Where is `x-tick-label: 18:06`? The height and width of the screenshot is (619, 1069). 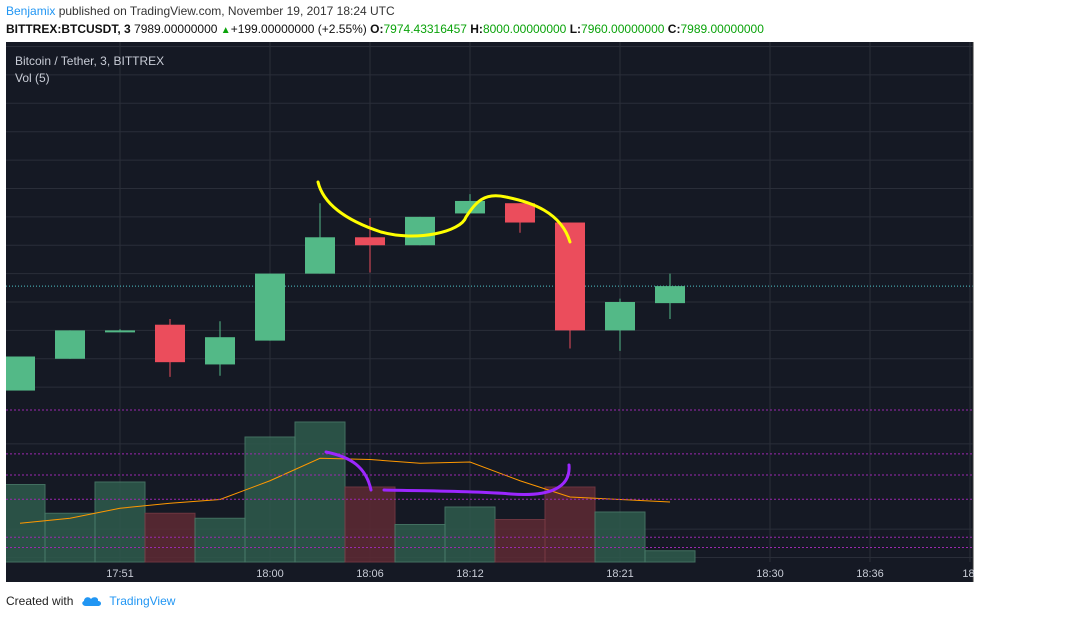
x-tick-label: 18:06 is located at coordinates (370, 574).